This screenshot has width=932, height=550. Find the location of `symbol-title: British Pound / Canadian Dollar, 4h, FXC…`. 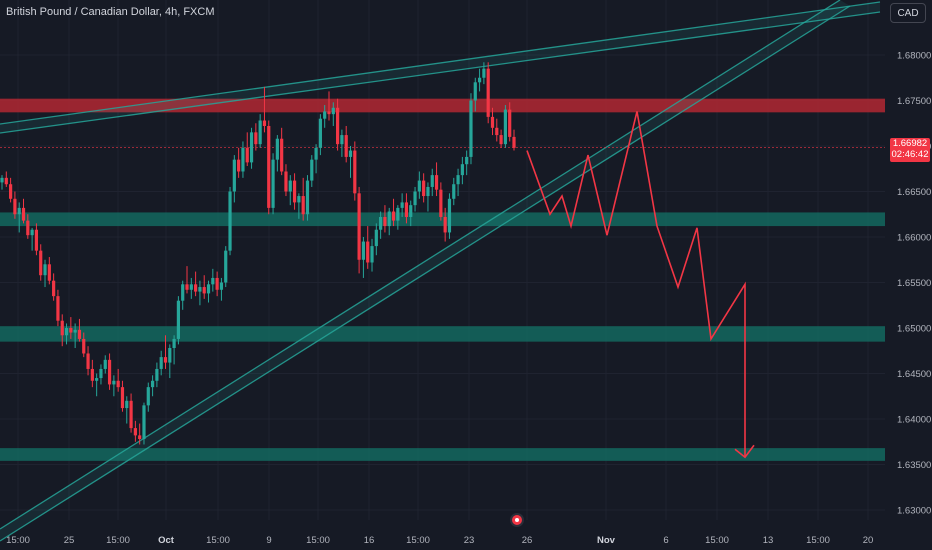

symbol-title: British Pound / Canadian Dollar, 4h, FXC… is located at coordinates (110, 12).